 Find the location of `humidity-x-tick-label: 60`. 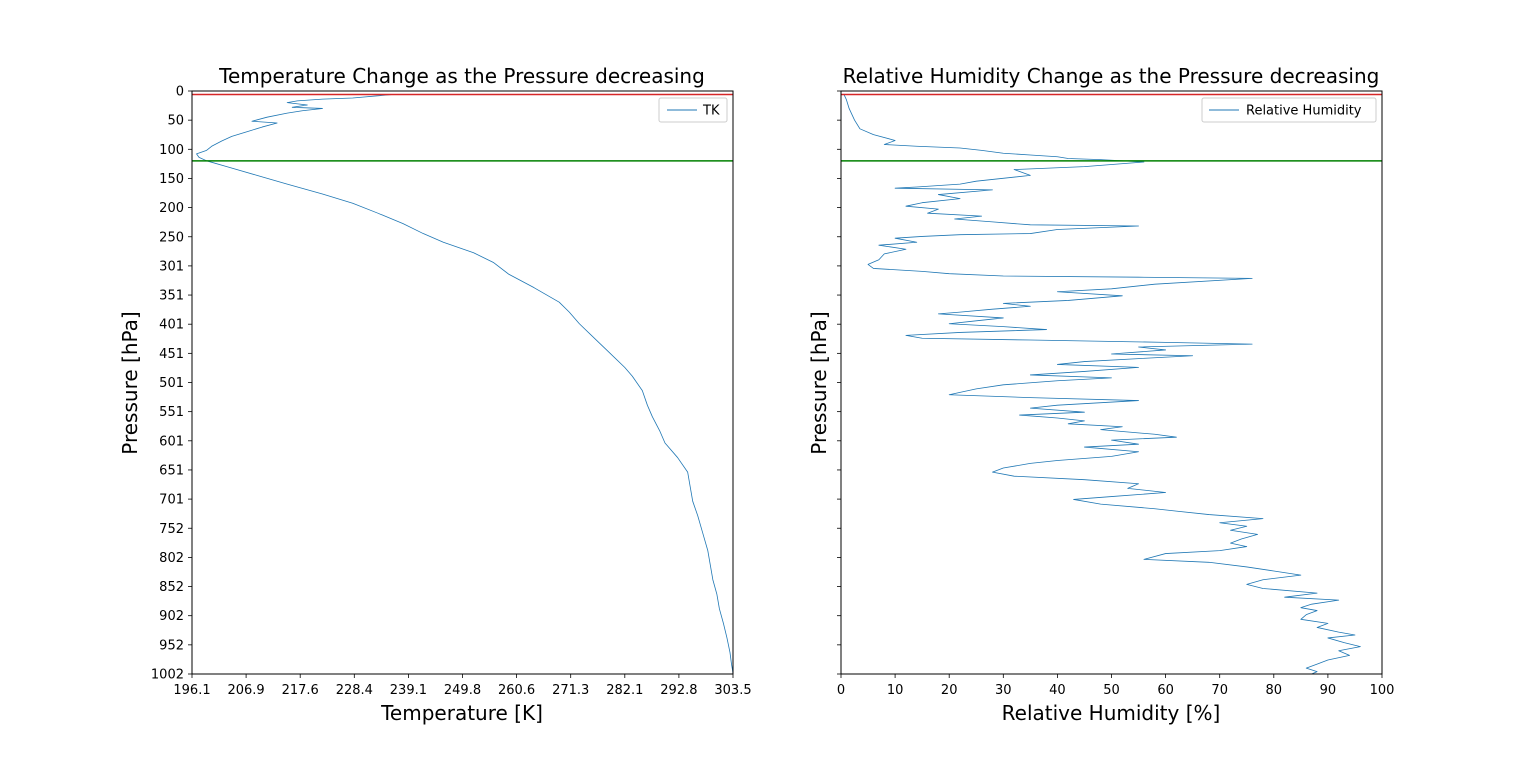

humidity-x-tick-label: 60 is located at coordinates (1165, 690).